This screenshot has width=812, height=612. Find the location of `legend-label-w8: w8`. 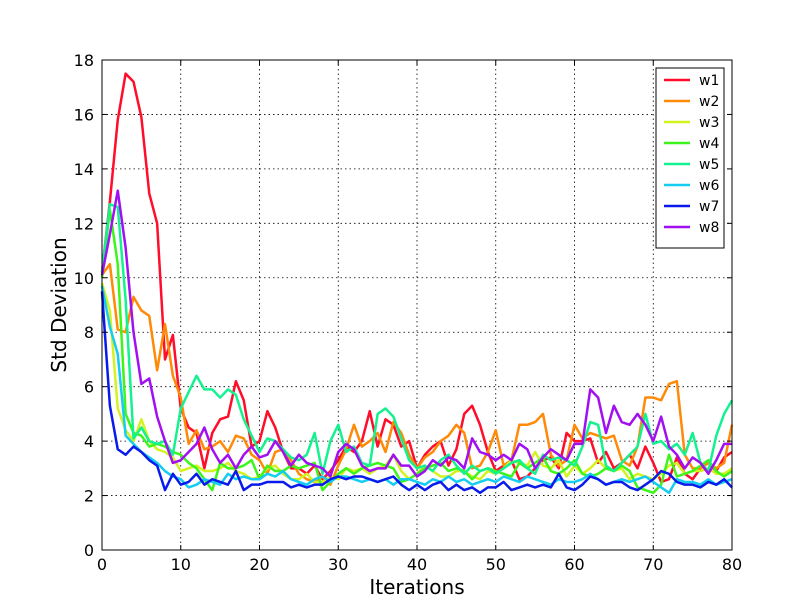

legend-label-w8: w8 is located at coordinates (709, 228).